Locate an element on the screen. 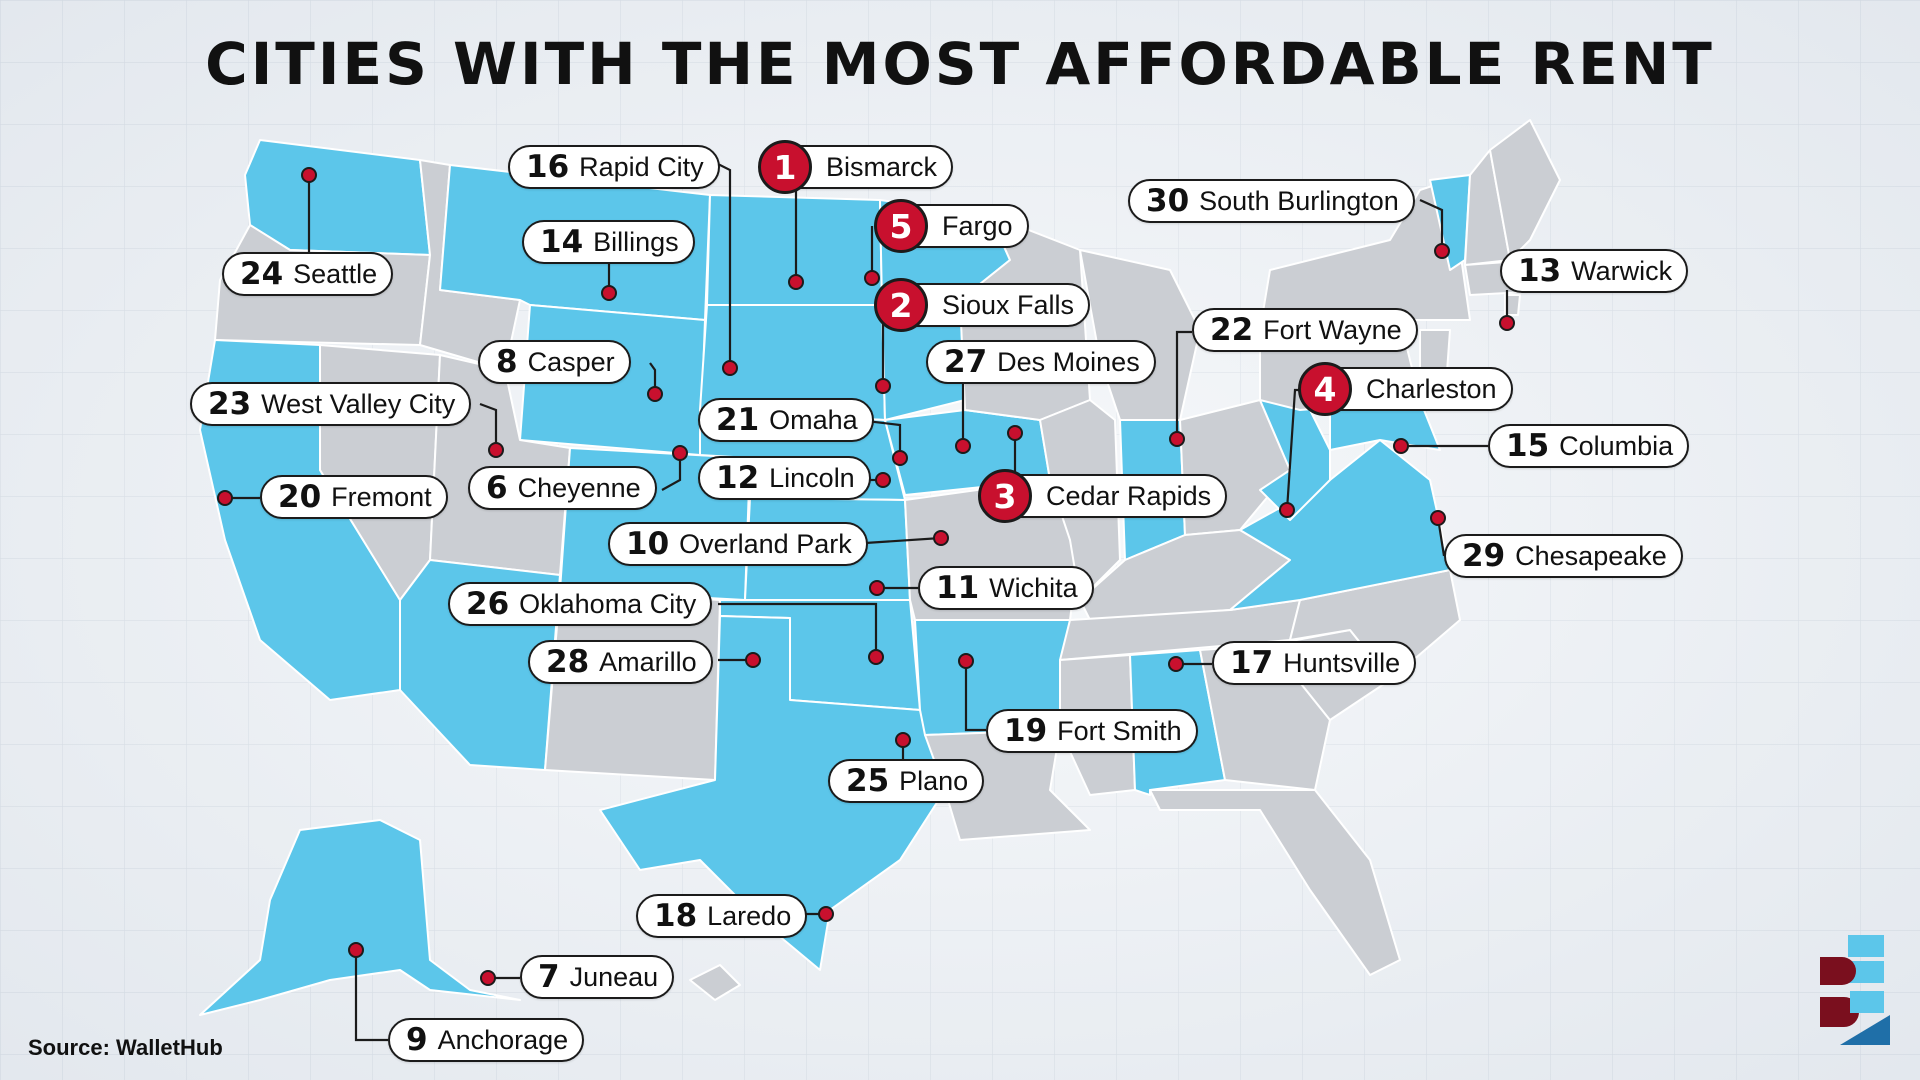 The width and height of the screenshot is (1920, 1080). city-label-laredo: 18 Laredo is located at coordinates (722, 916).